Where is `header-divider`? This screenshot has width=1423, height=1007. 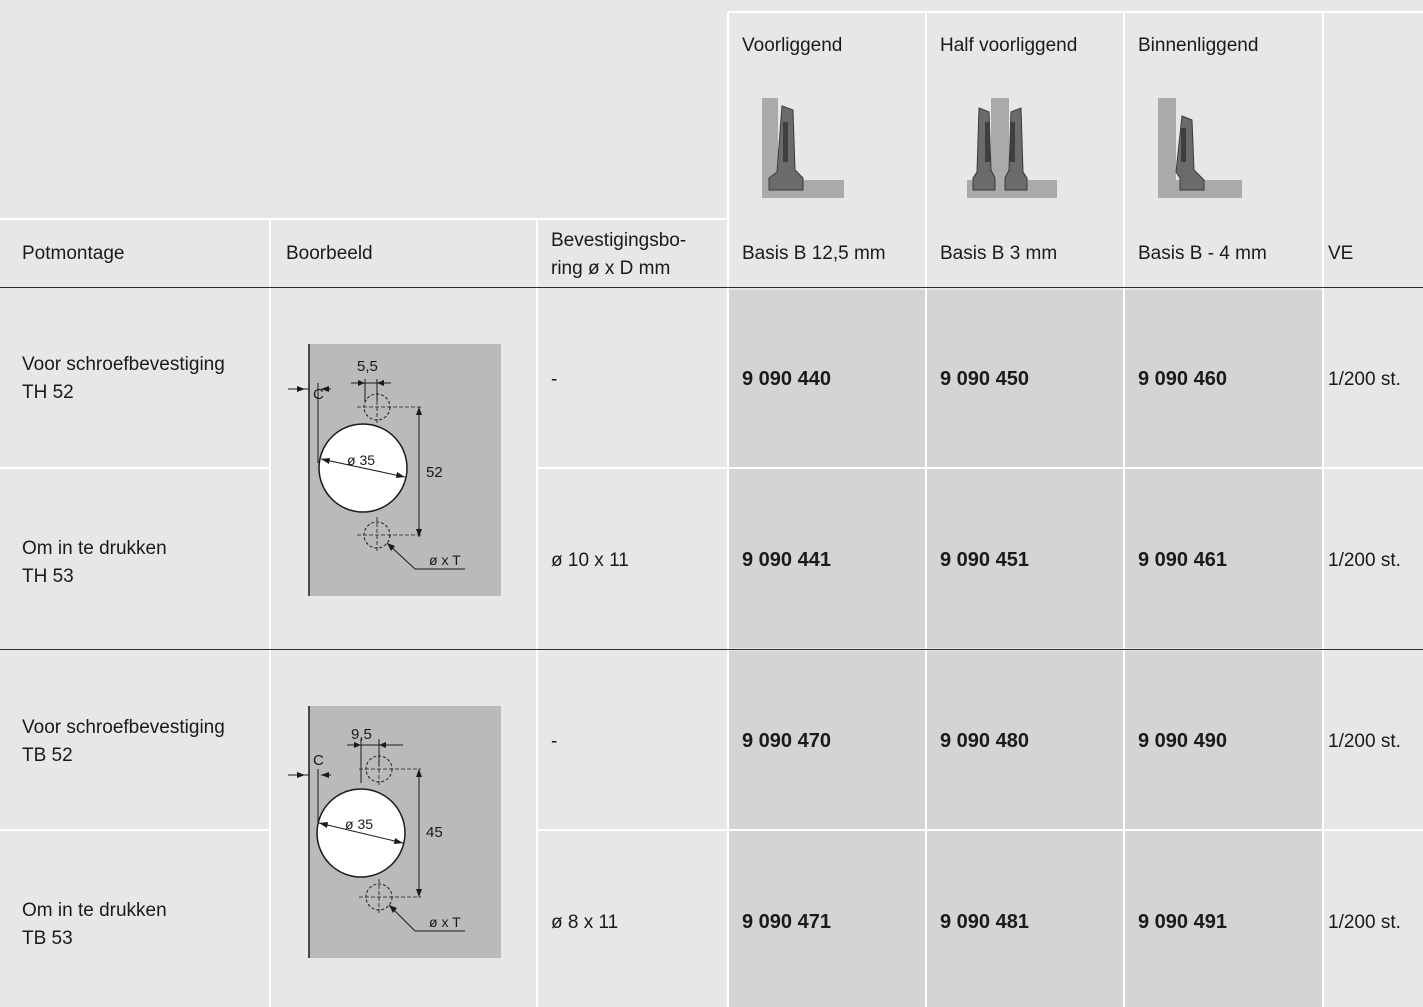 header-divider is located at coordinates (711, 287).